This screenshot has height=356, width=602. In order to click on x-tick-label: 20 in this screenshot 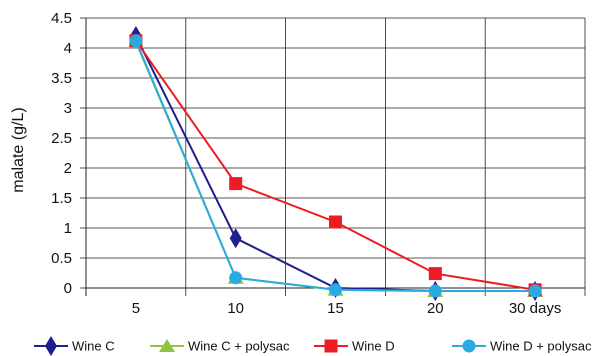, I will do `click(435, 308)`.